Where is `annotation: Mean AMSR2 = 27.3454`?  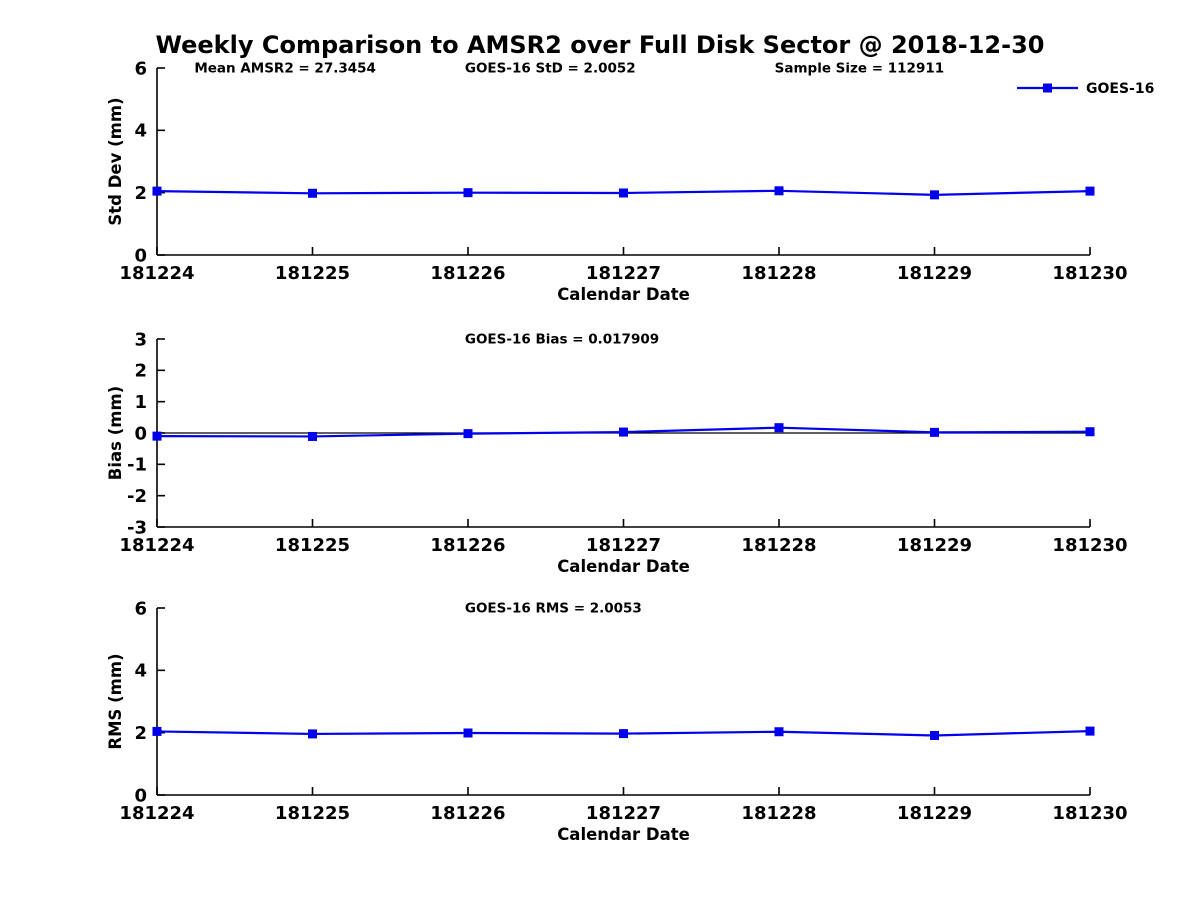
annotation: Mean AMSR2 = 27.3454 is located at coordinates (285, 68).